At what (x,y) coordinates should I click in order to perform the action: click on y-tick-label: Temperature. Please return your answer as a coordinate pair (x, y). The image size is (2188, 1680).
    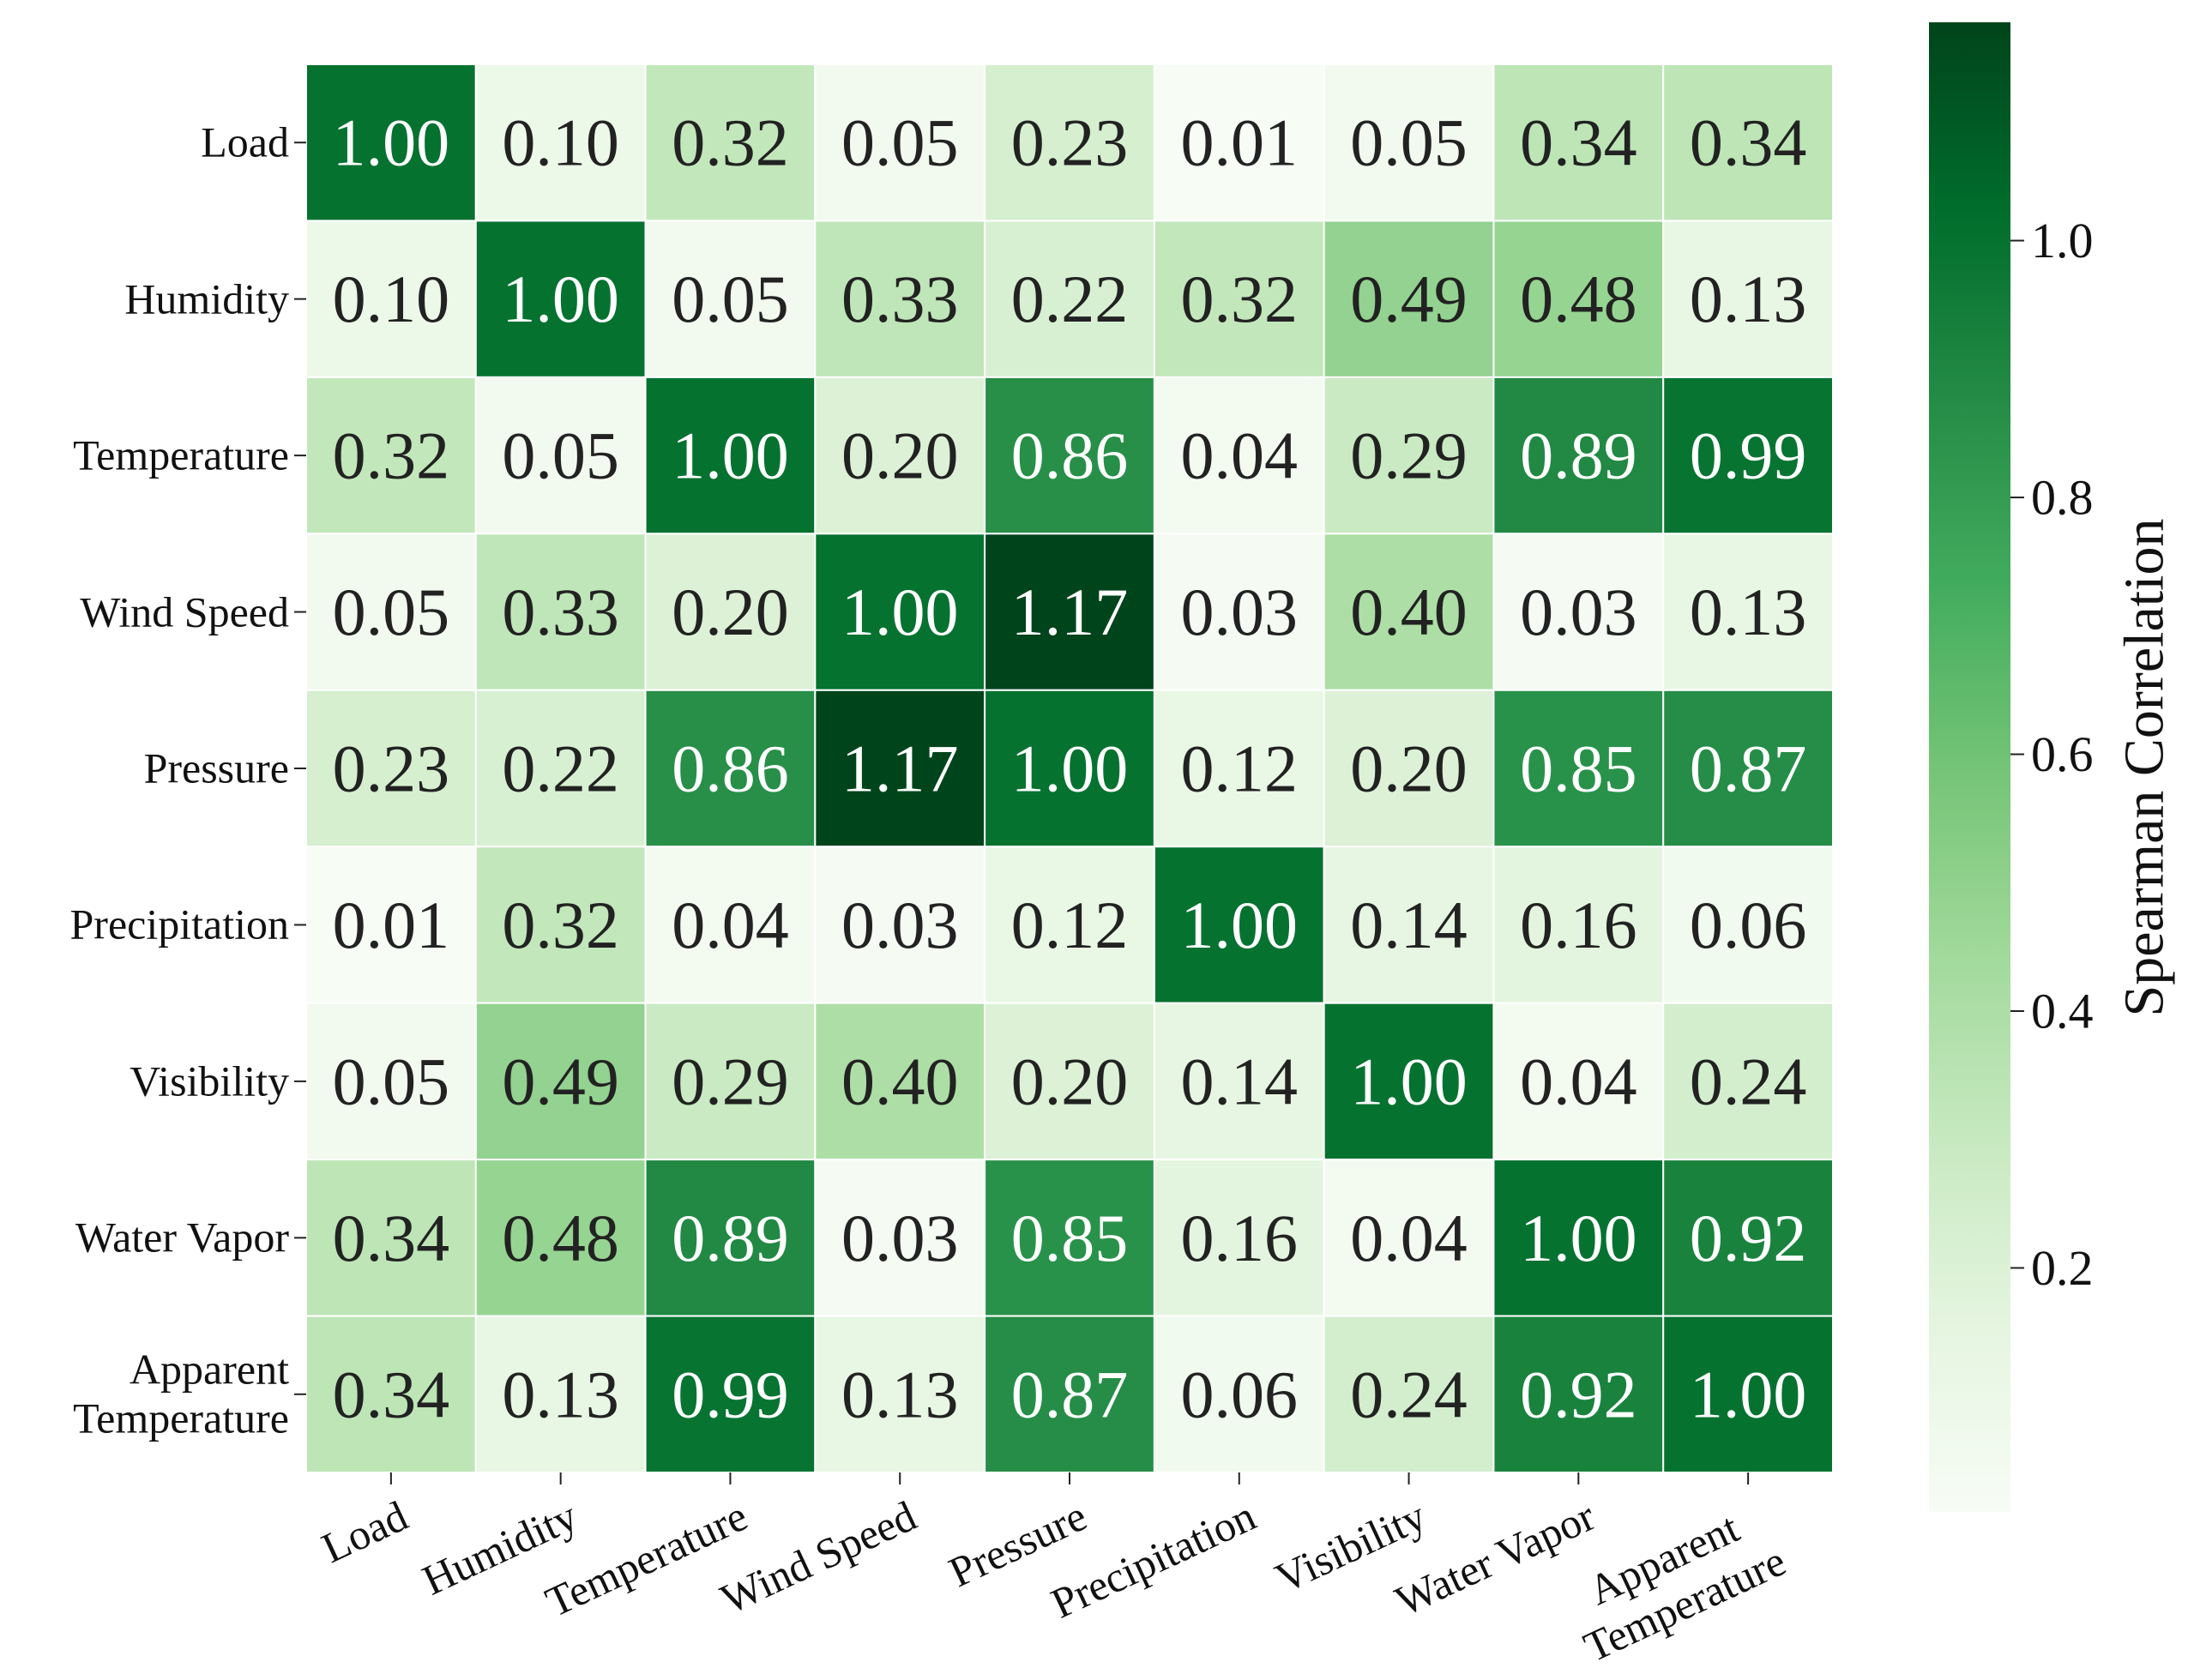
    Looking at the image, I should click on (181, 455).